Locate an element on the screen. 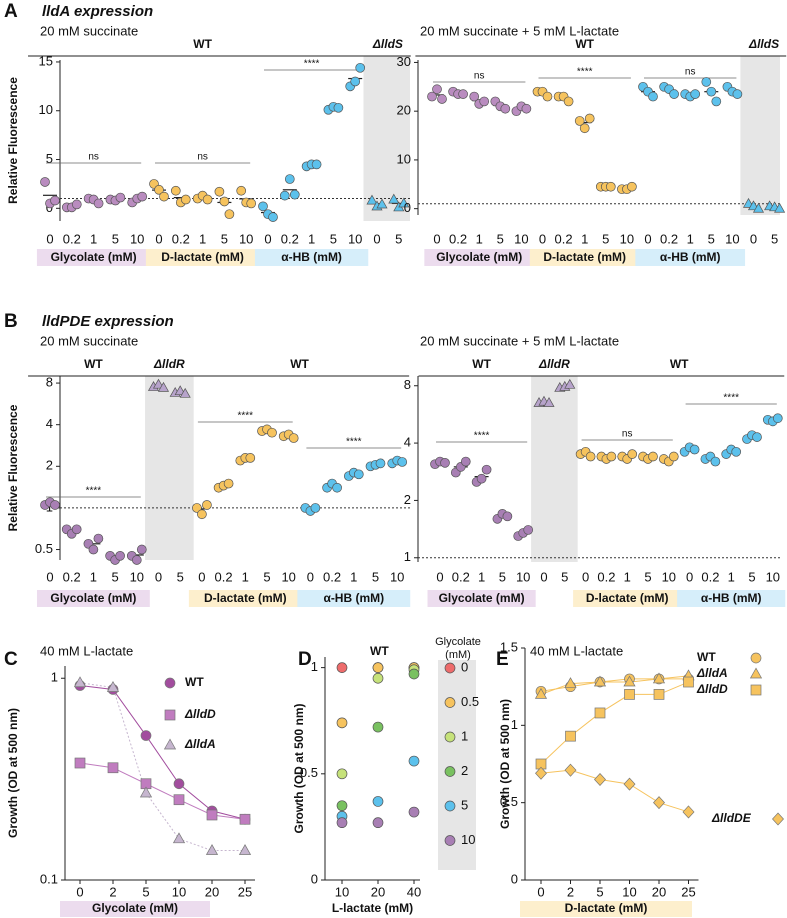  y-tick-label: 20 is located at coordinates (404, 110).